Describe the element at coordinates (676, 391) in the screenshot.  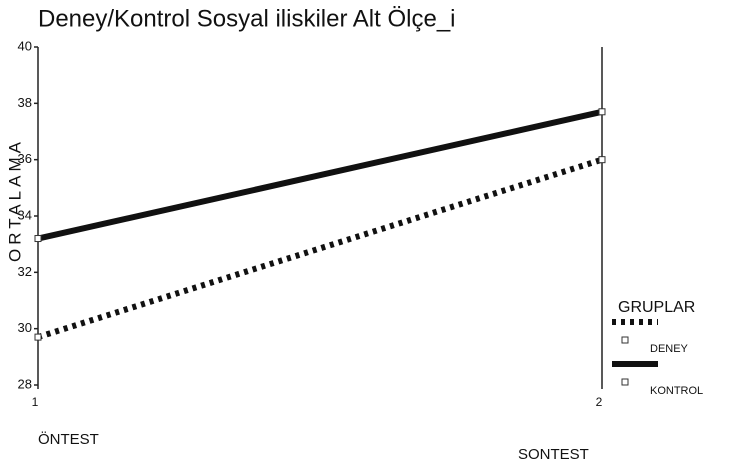
I see `legend-label: KONTROL` at that location.